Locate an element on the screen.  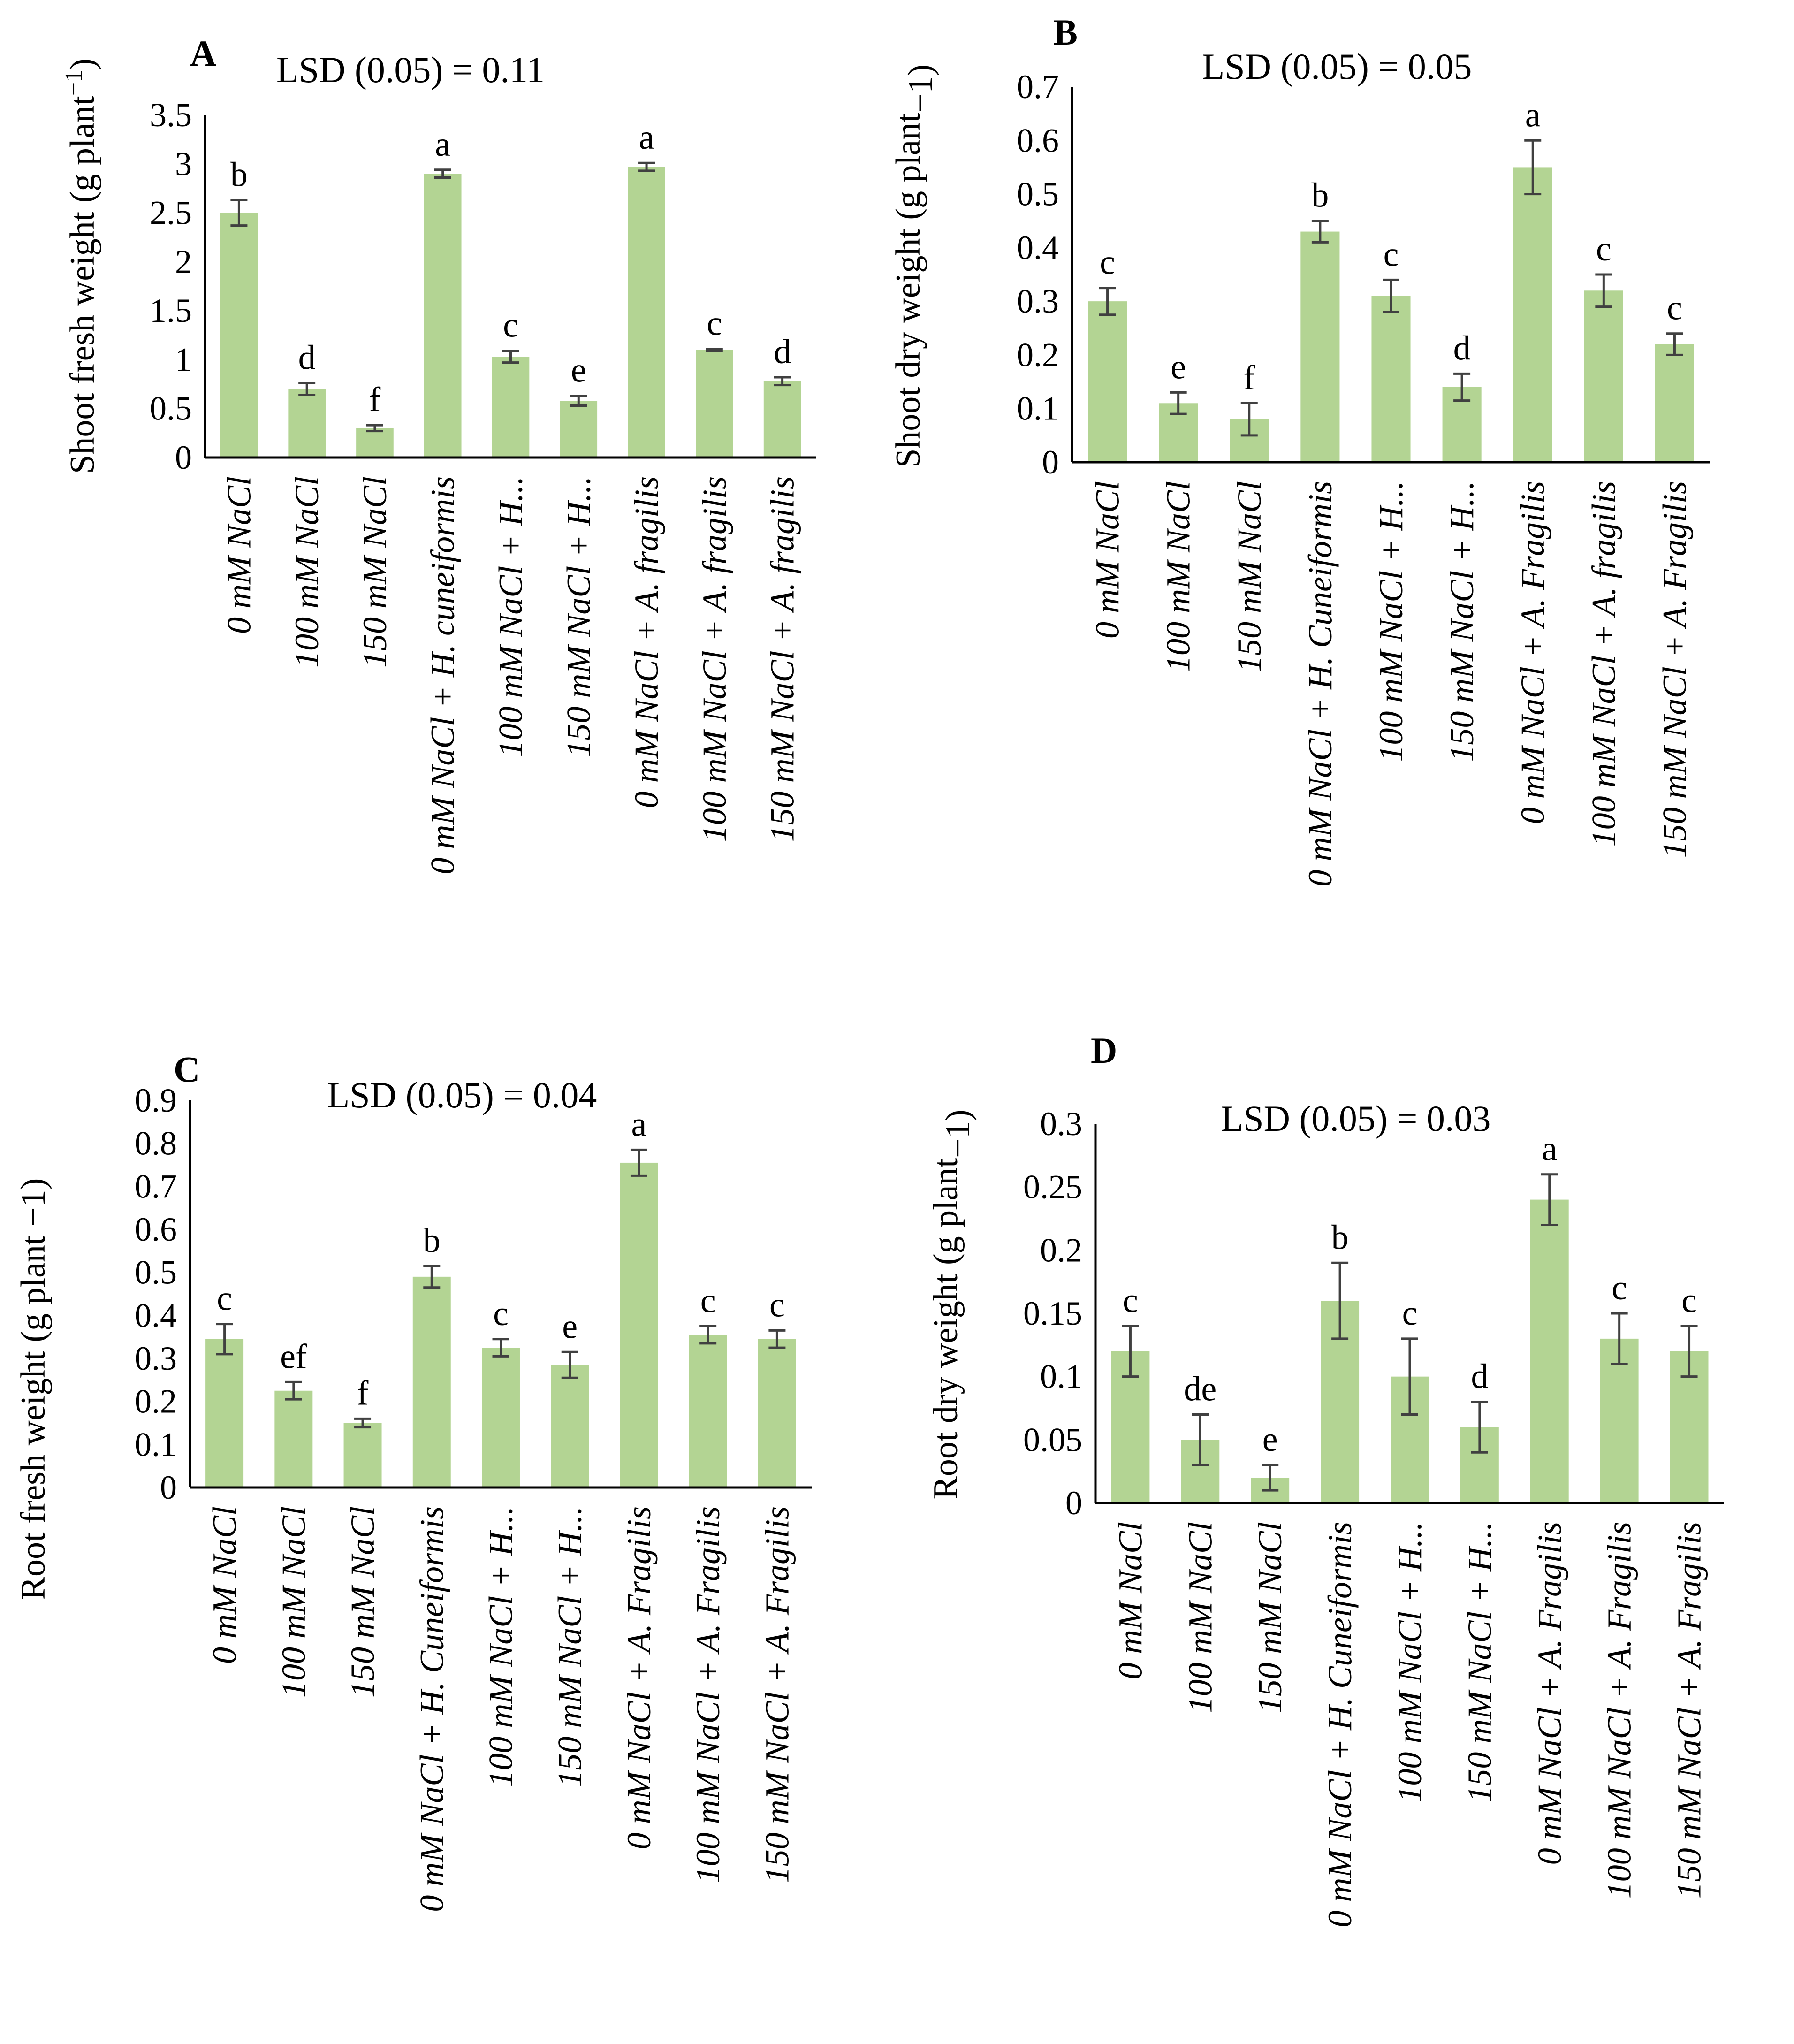
panel-d-y-axis-title-main: Root dry weight (g plant is located at coordinates (946, 1328).